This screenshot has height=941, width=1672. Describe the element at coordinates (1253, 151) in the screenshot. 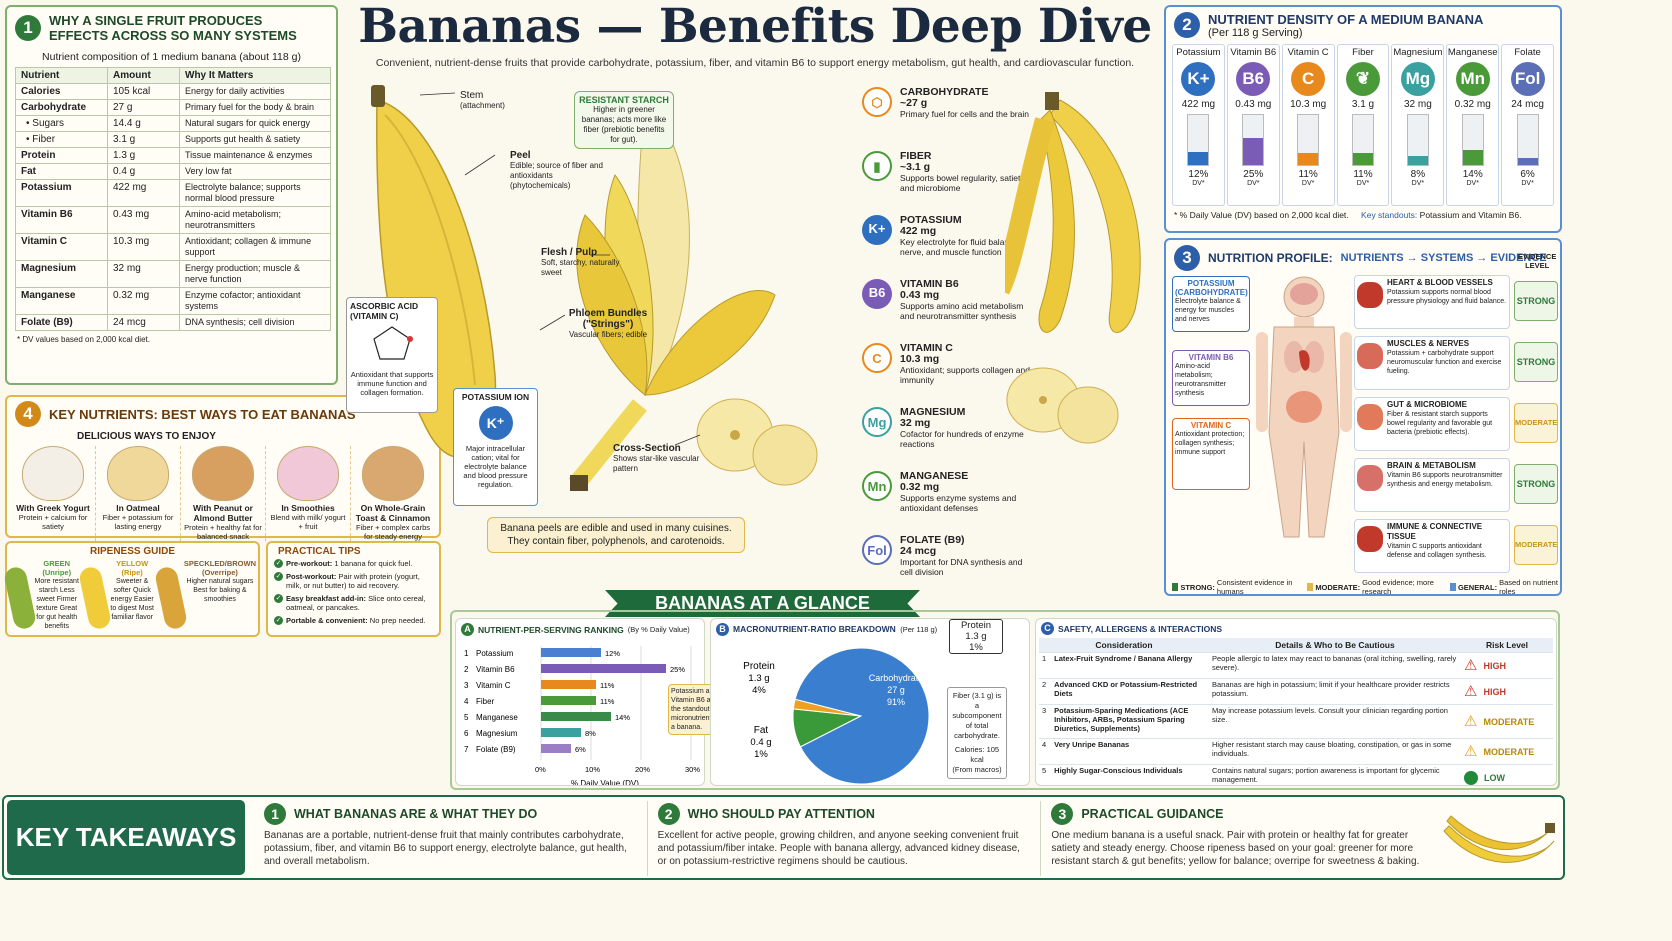

I see `dv-bar-fill` at that location.